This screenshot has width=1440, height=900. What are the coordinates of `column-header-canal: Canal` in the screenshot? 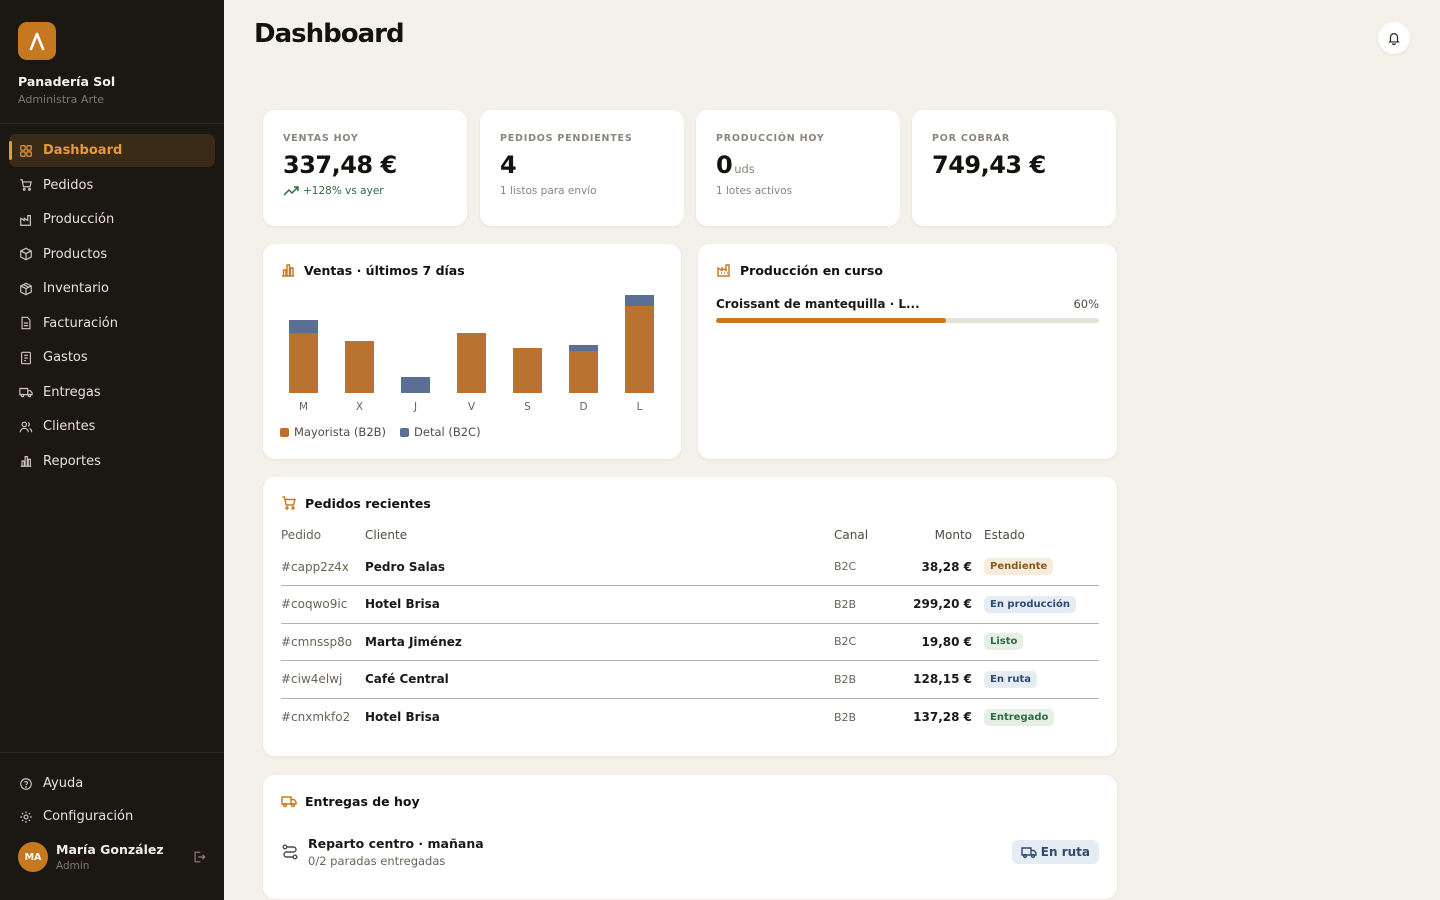 It's located at (851, 535).